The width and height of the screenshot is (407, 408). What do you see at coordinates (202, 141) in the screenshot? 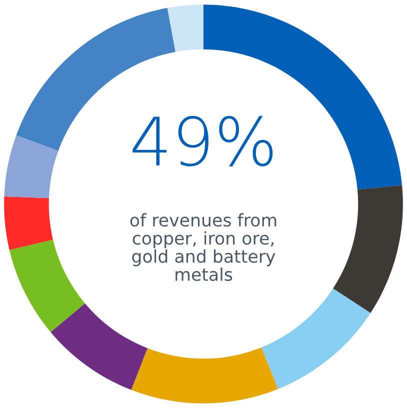
I see `text: 49%` at bounding box center [202, 141].